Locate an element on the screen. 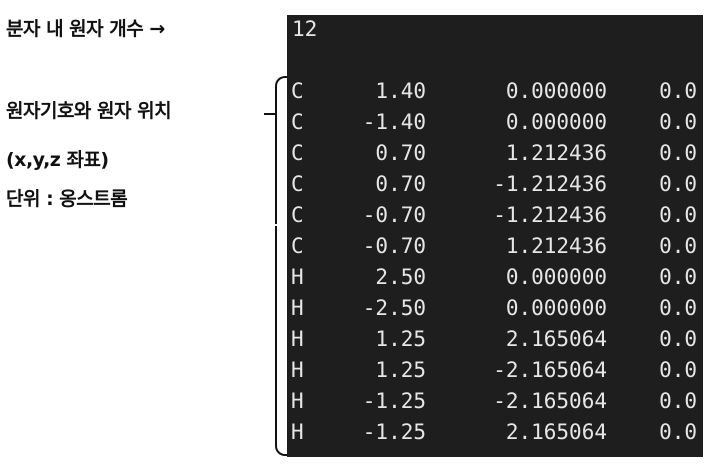  bracket-bottom is located at coordinates (281, 341).